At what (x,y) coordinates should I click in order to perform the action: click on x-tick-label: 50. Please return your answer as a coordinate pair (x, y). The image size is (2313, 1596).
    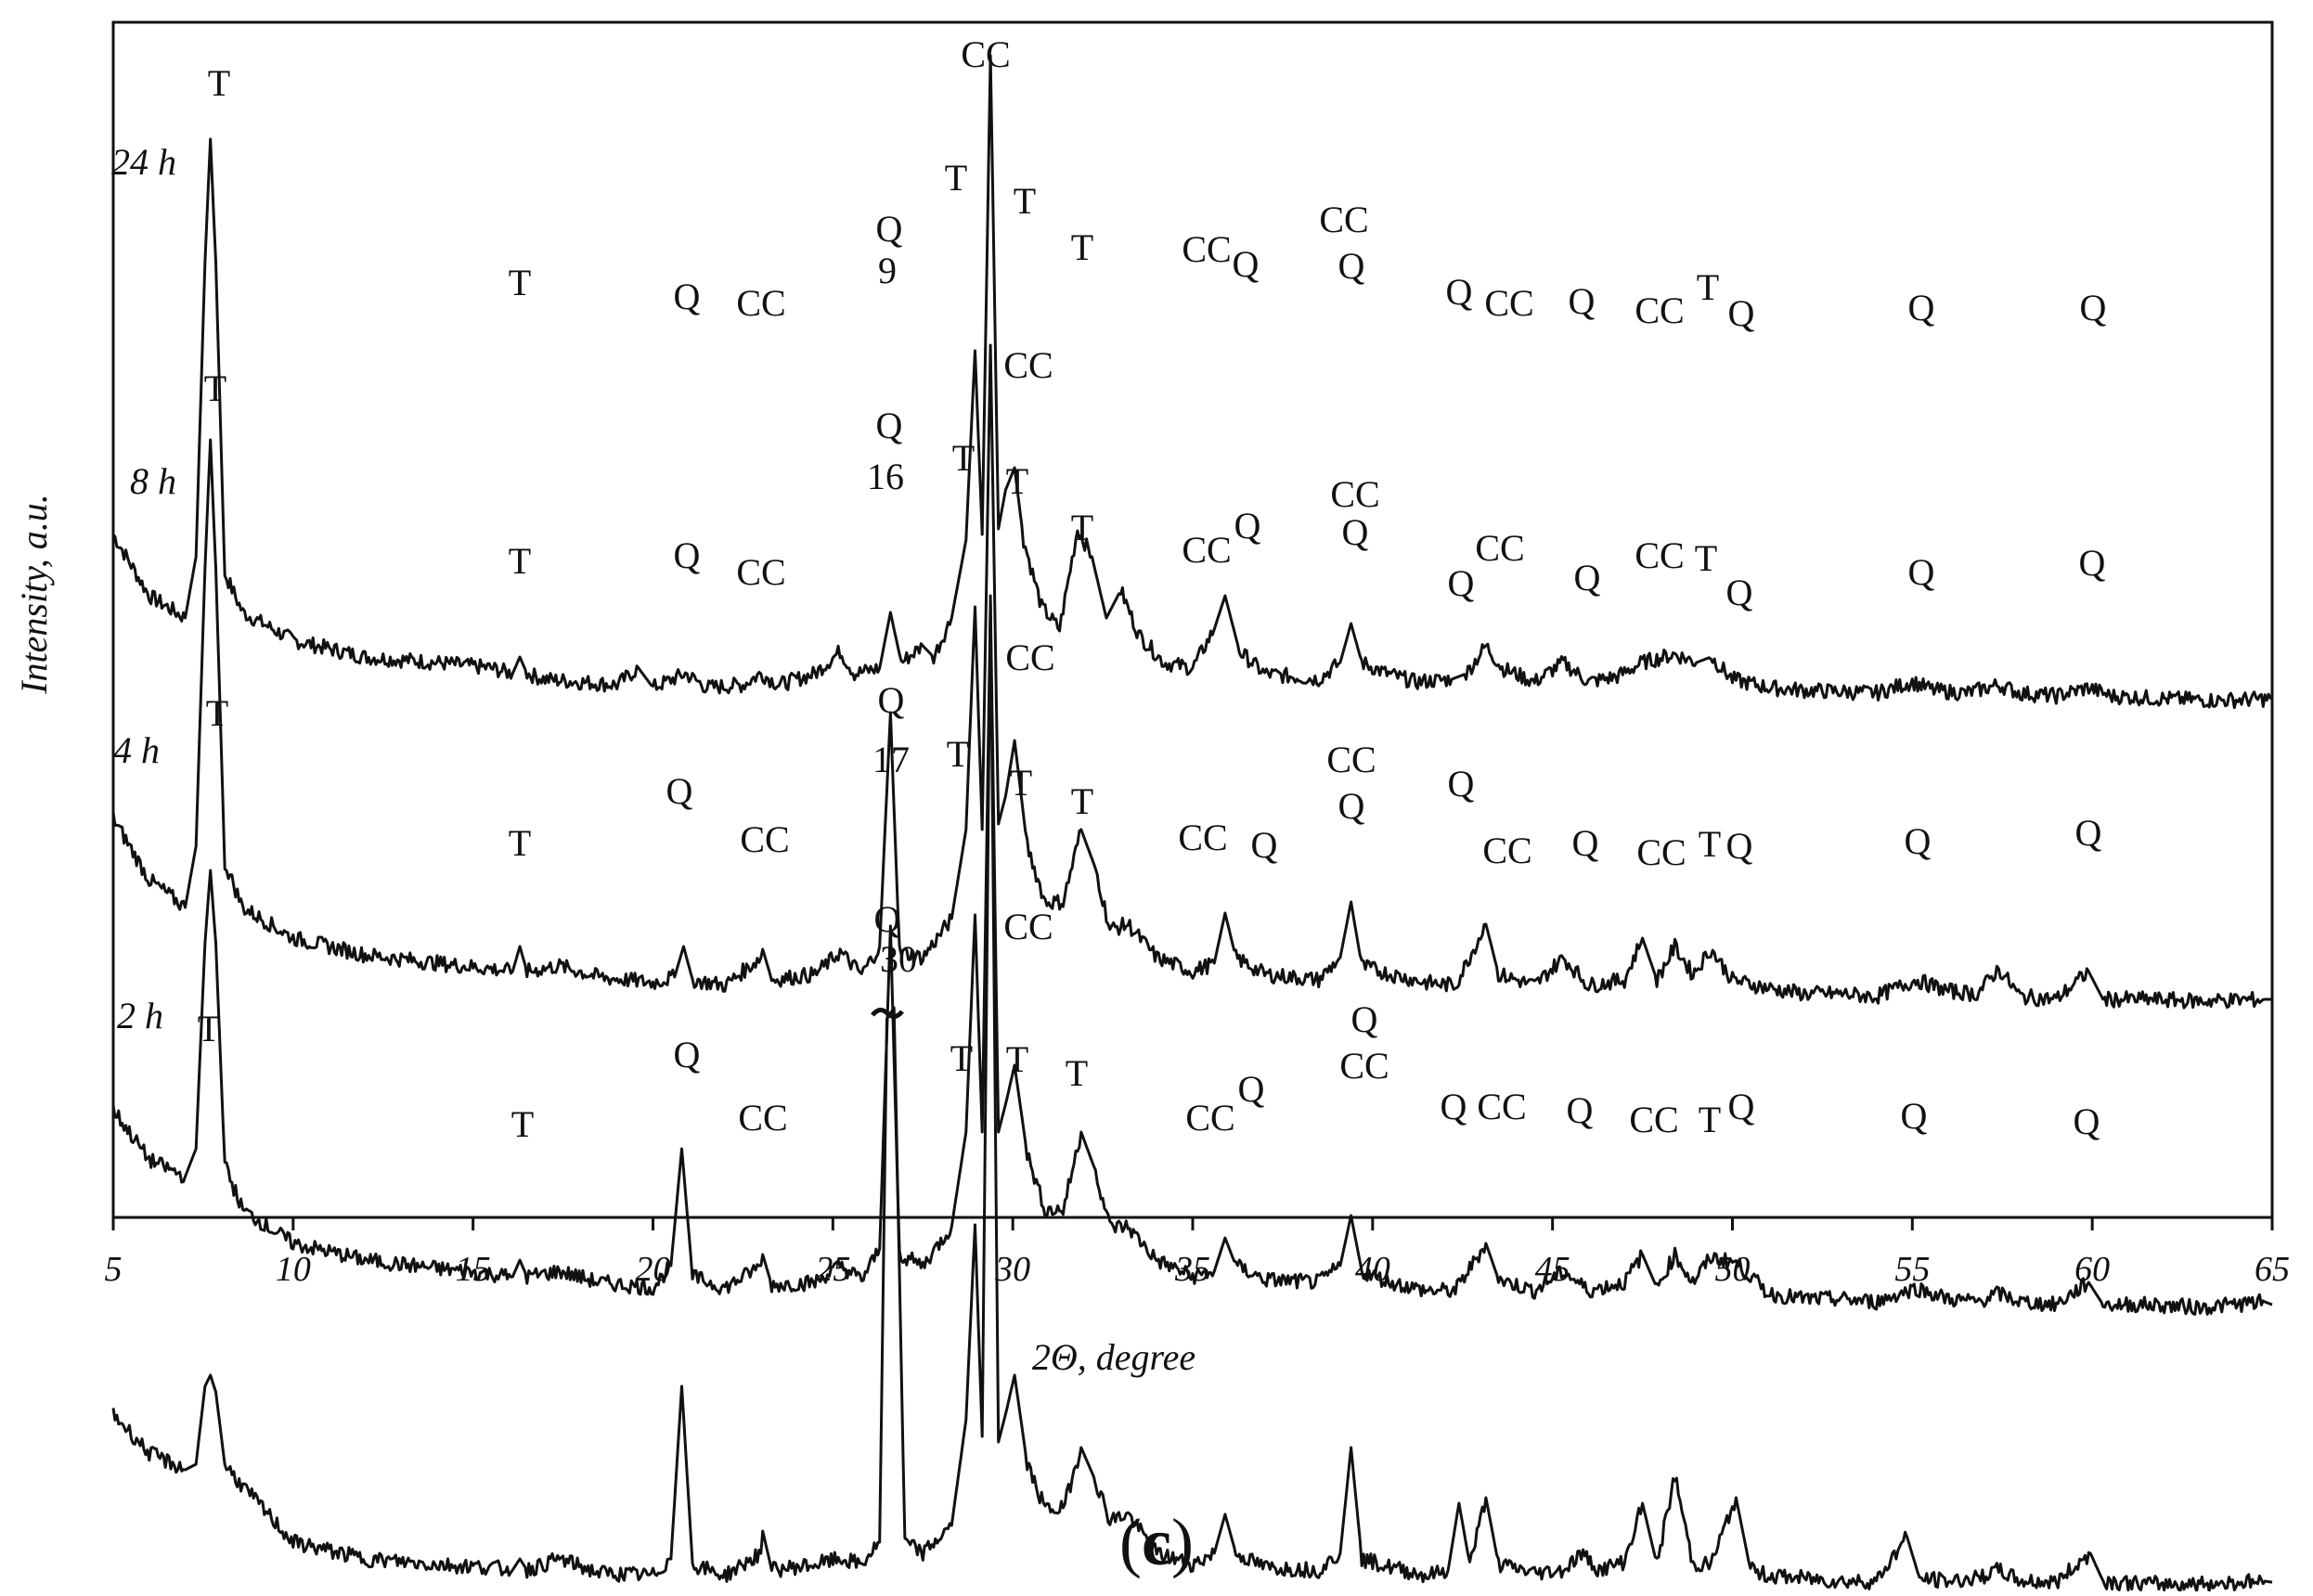
    Looking at the image, I should click on (1733, 1270).